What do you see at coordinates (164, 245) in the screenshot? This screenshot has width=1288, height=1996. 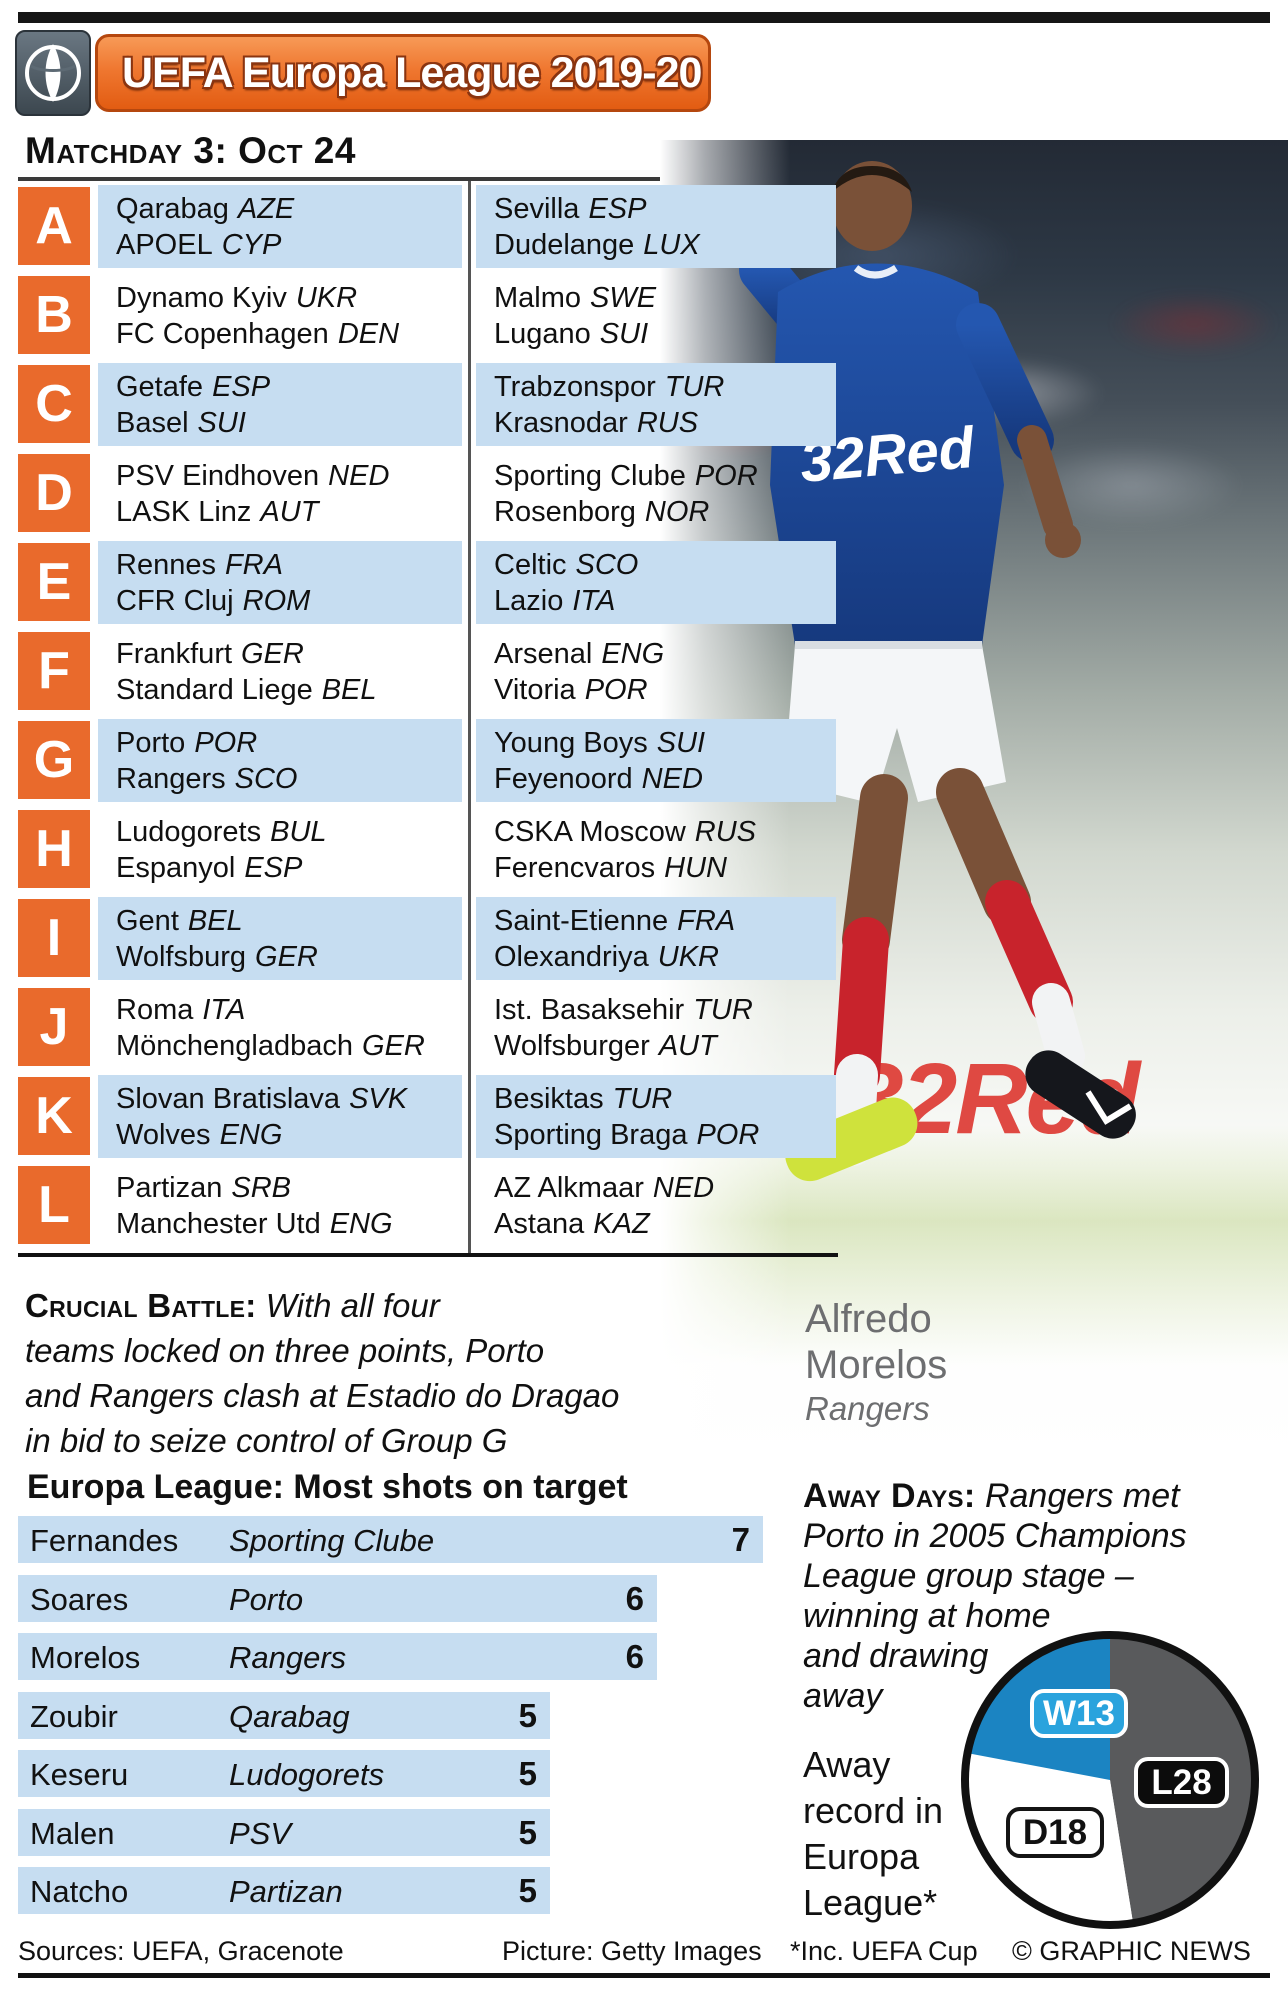 I see `team-name: APOEL` at bounding box center [164, 245].